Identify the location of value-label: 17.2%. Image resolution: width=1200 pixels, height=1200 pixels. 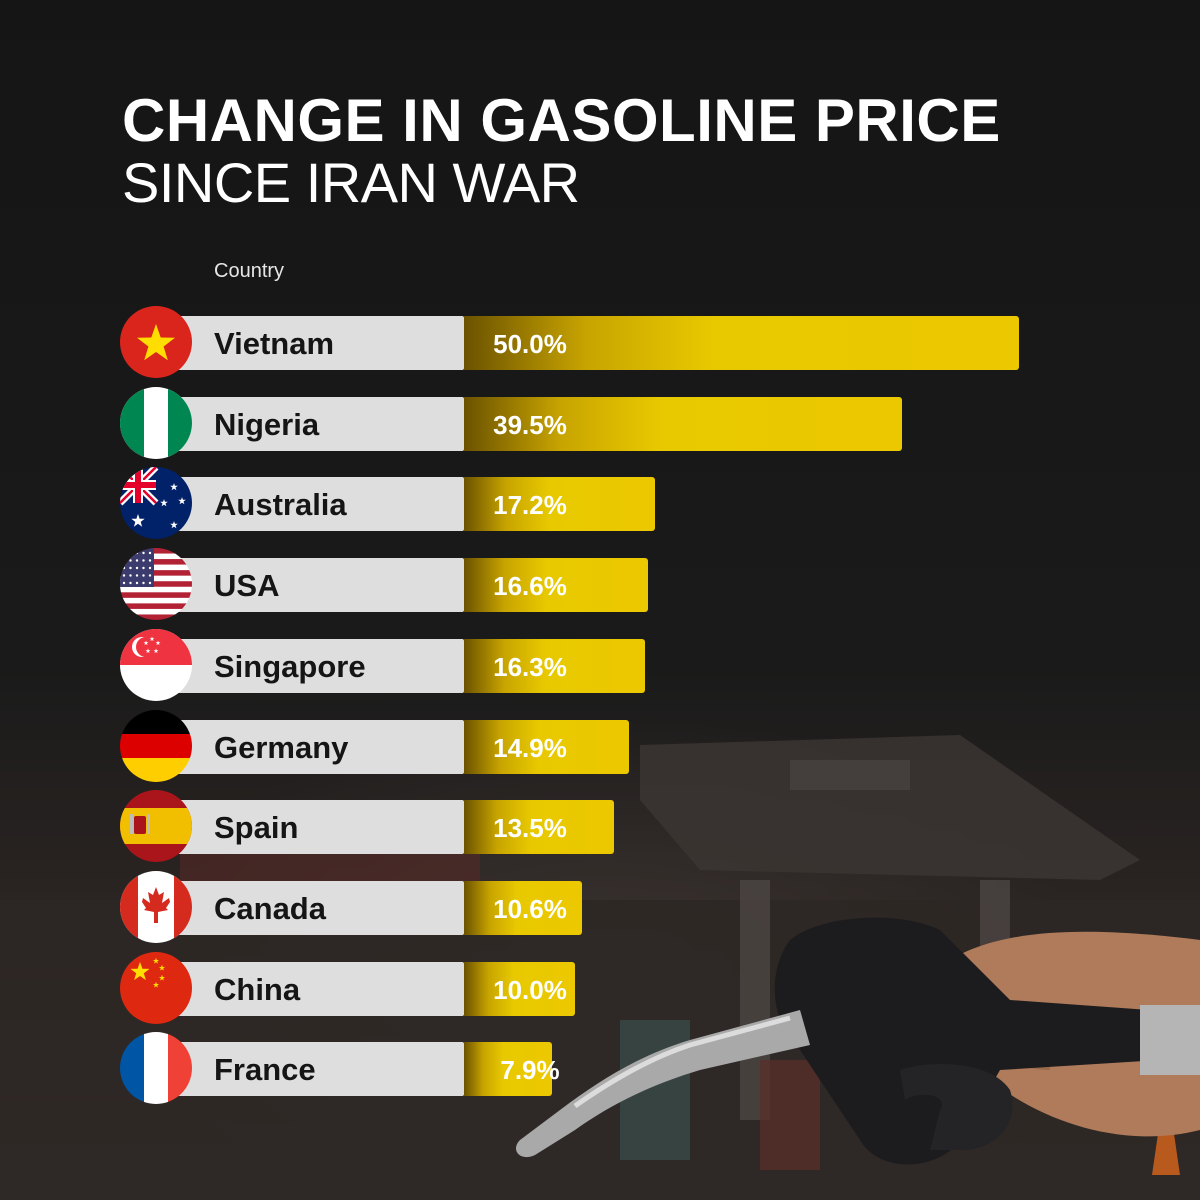
(530, 505).